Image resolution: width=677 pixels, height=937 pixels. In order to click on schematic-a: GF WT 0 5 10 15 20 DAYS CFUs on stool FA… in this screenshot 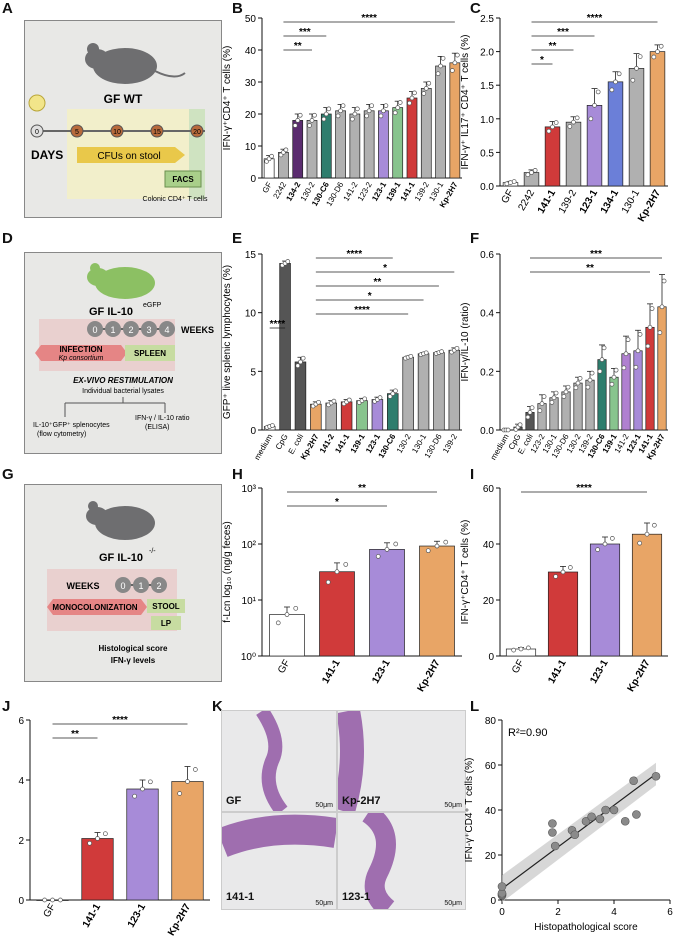, I will do `click(123, 119)`.